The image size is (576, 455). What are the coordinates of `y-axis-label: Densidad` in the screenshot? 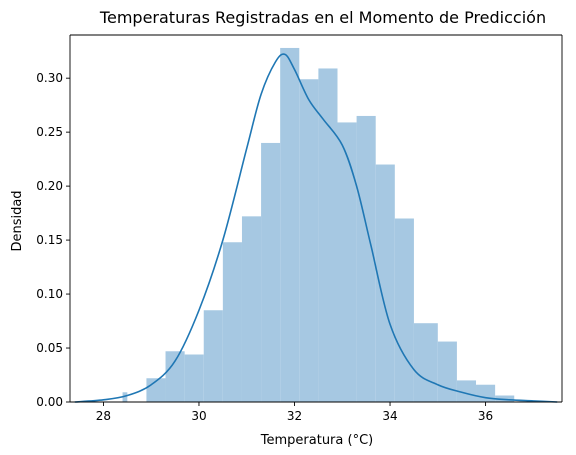 It's located at (17, 220).